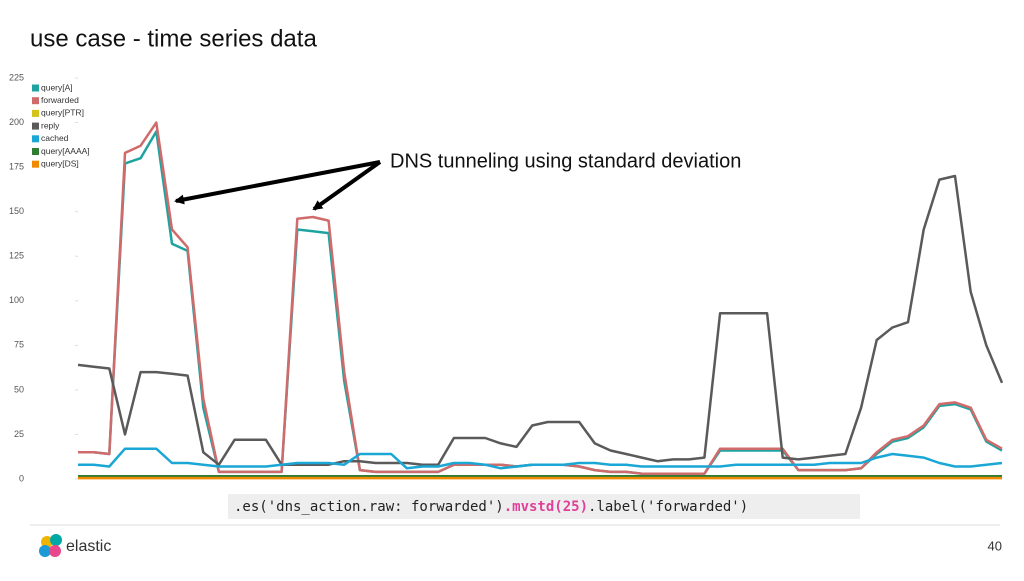  What do you see at coordinates (21, 478) in the screenshot?
I see `y-tick-label: 0` at bounding box center [21, 478].